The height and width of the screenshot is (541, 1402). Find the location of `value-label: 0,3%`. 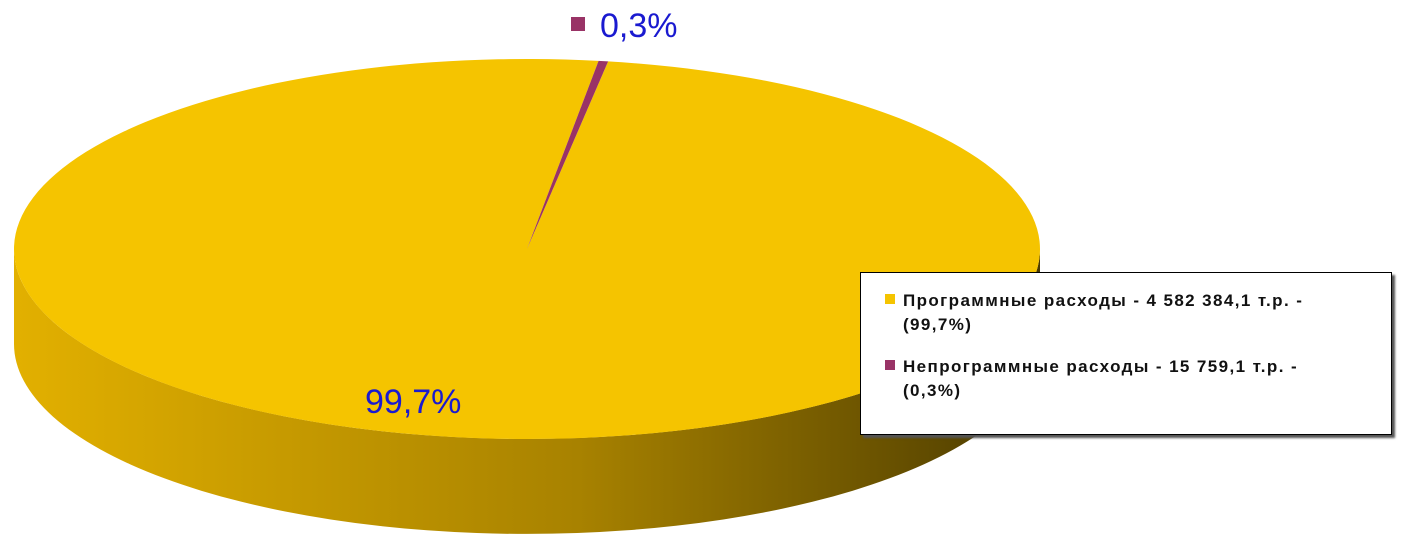

value-label: 0,3% is located at coordinates (639, 26).